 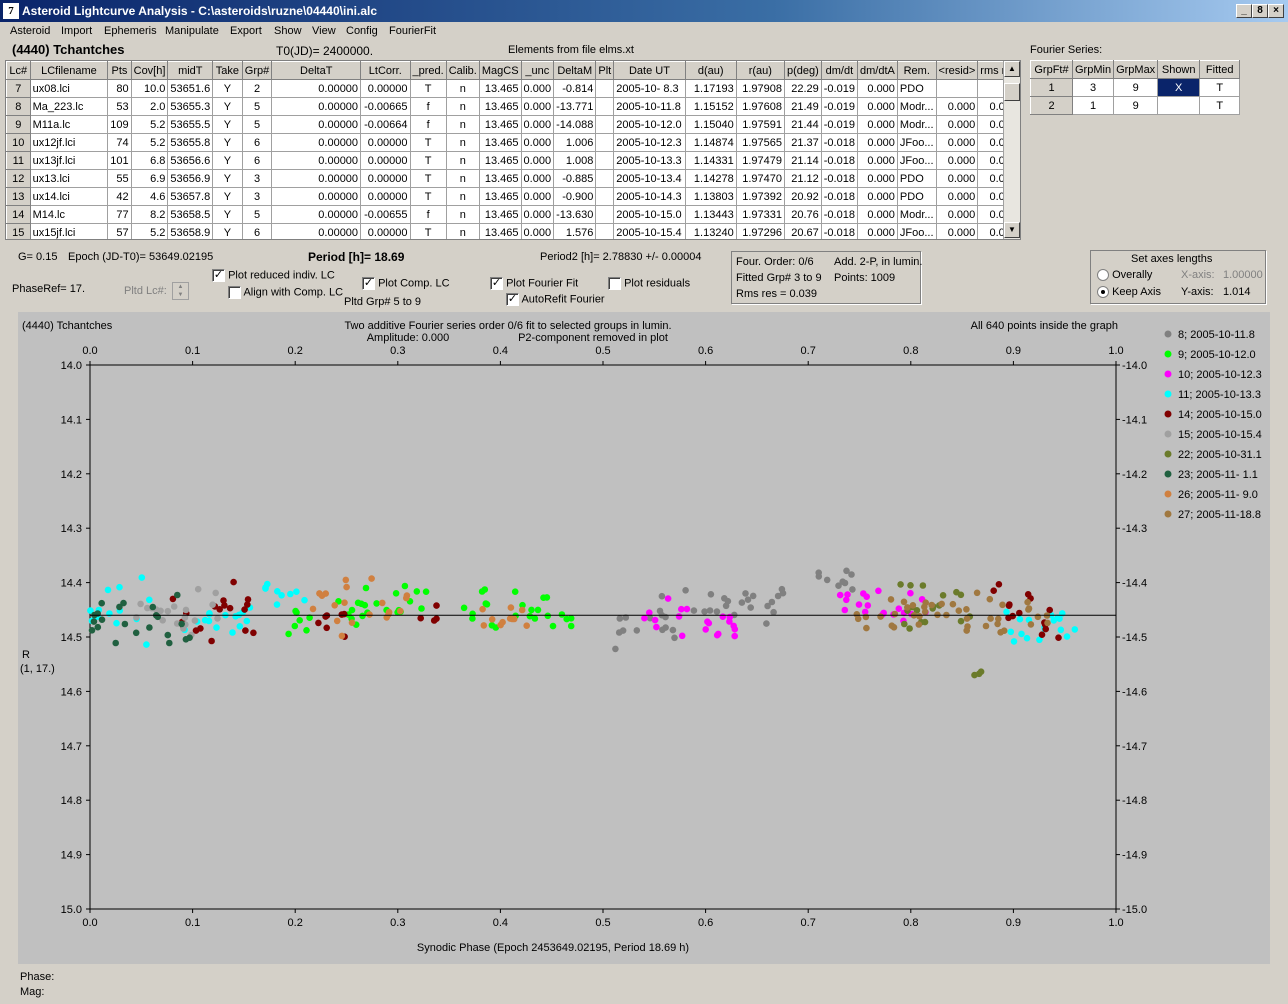 I want to click on table-cell: 22.29, so click(x=802, y=88).